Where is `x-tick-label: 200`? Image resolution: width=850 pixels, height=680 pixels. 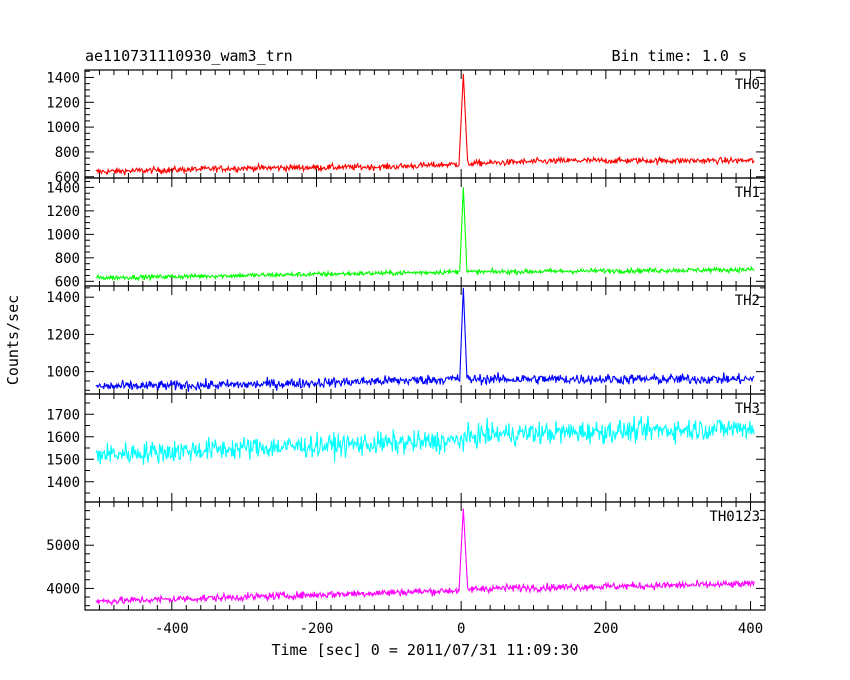
x-tick-label: 200 is located at coordinates (605, 629).